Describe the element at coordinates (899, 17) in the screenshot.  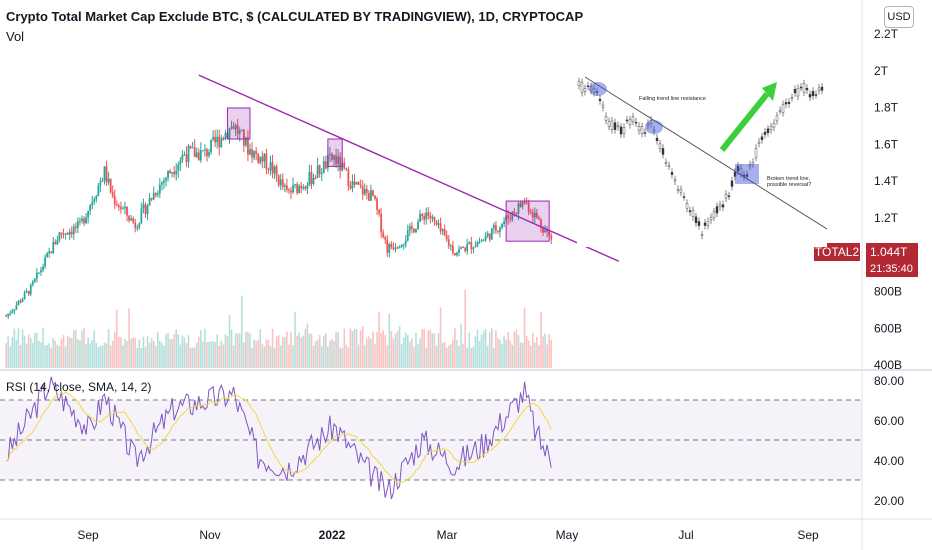
I see `currency-button: USD` at that location.